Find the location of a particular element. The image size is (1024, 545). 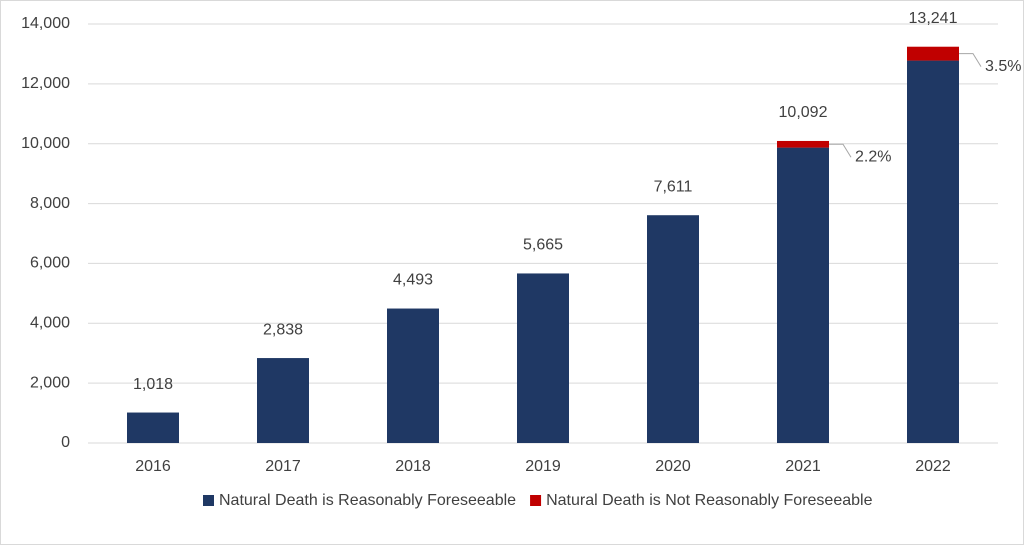

value-label: 3.5% is located at coordinates (1003, 66).